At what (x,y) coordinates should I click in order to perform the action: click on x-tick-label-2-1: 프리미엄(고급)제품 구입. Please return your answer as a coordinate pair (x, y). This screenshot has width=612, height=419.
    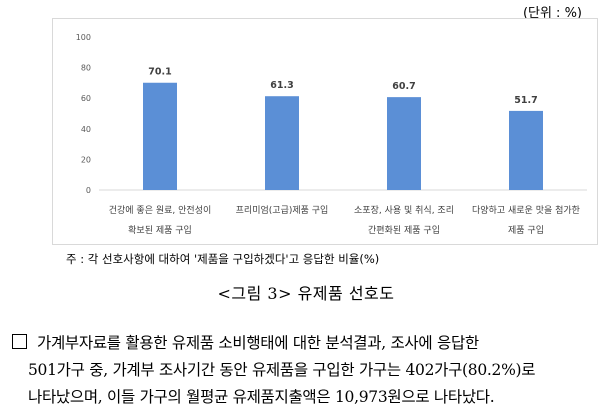
    Looking at the image, I should click on (282, 210).